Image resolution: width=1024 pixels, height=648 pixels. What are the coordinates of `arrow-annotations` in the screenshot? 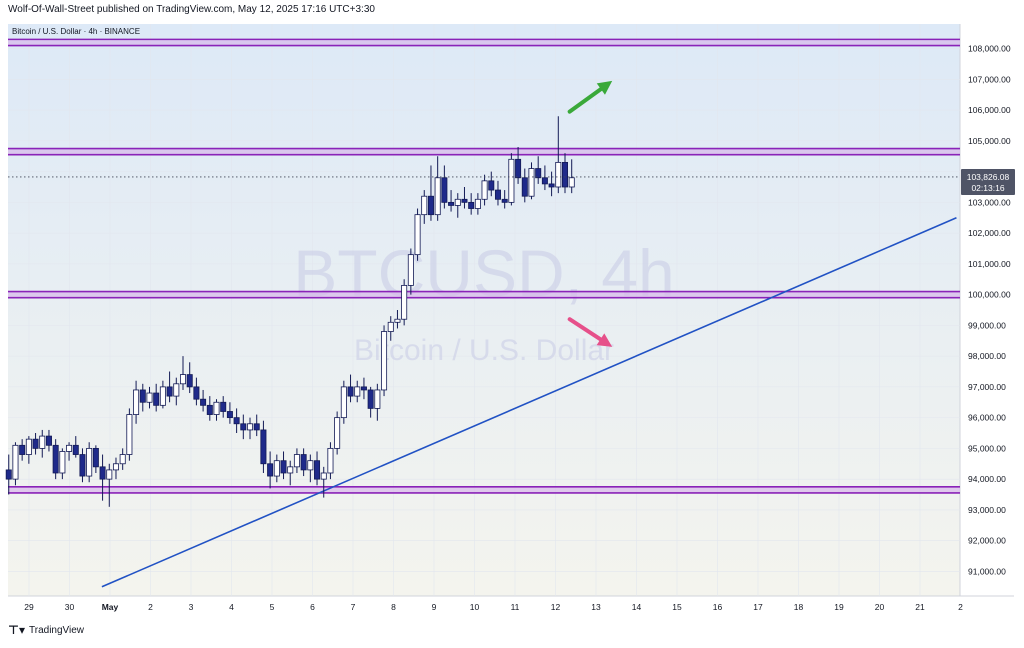 It's located at (590, 213).